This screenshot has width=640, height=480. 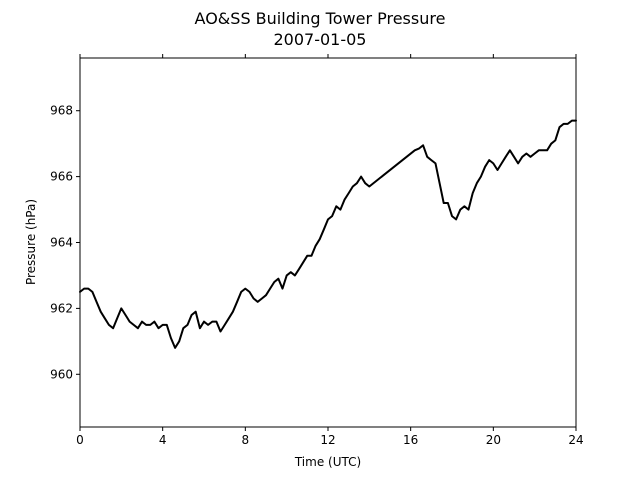 I want to click on x-tick-label: 8, so click(x=246, y=440).